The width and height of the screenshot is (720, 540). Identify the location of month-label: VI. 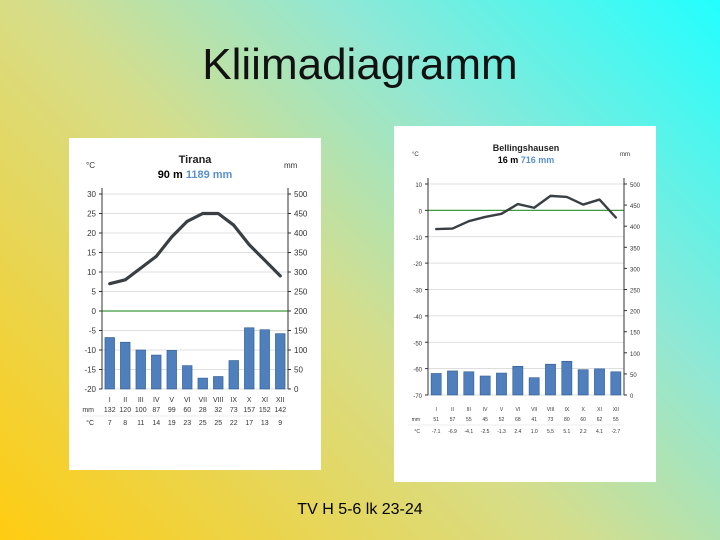
(187, 400).